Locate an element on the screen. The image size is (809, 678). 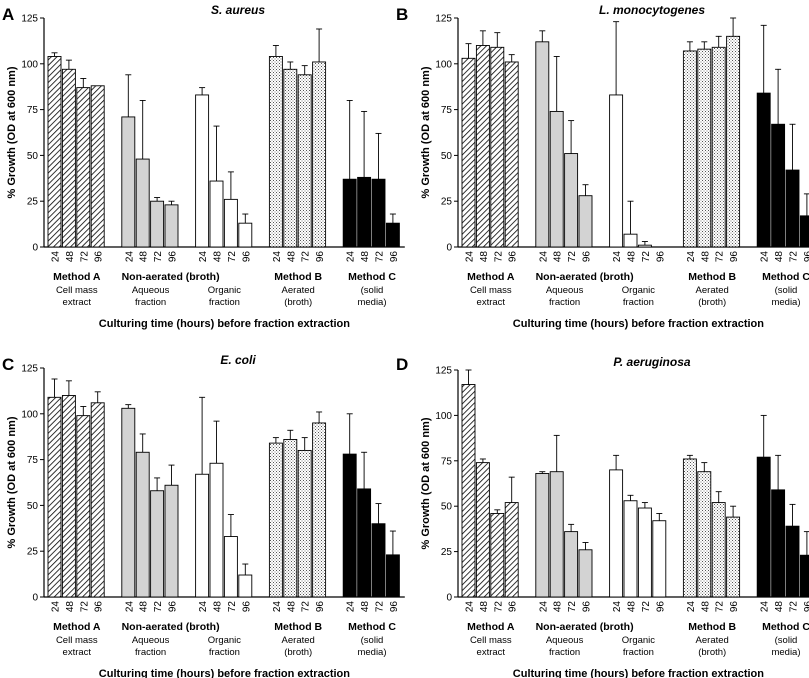
group-label: Non-aerated (broth) is located at coordinates (171, 277).